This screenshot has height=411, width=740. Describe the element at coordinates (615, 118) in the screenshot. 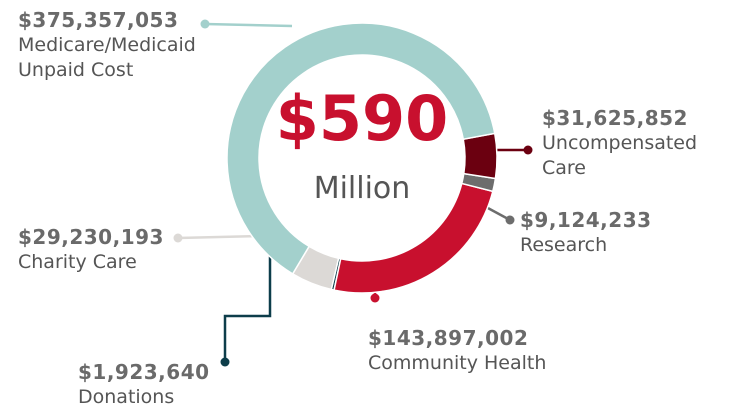

I see `value-label: $31,625,852` at that location.